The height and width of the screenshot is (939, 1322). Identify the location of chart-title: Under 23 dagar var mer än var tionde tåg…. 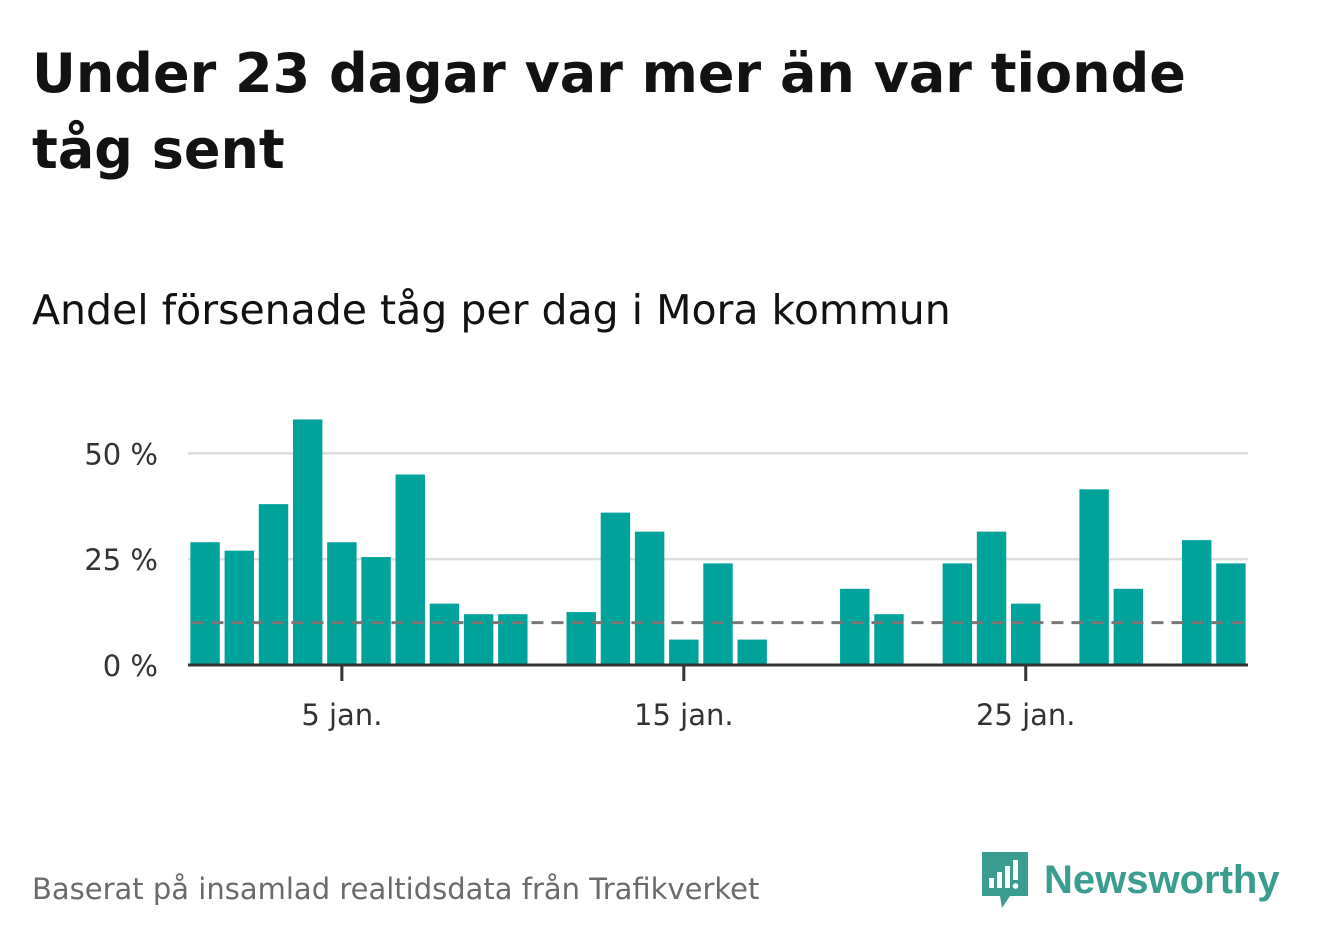
(609, 111).